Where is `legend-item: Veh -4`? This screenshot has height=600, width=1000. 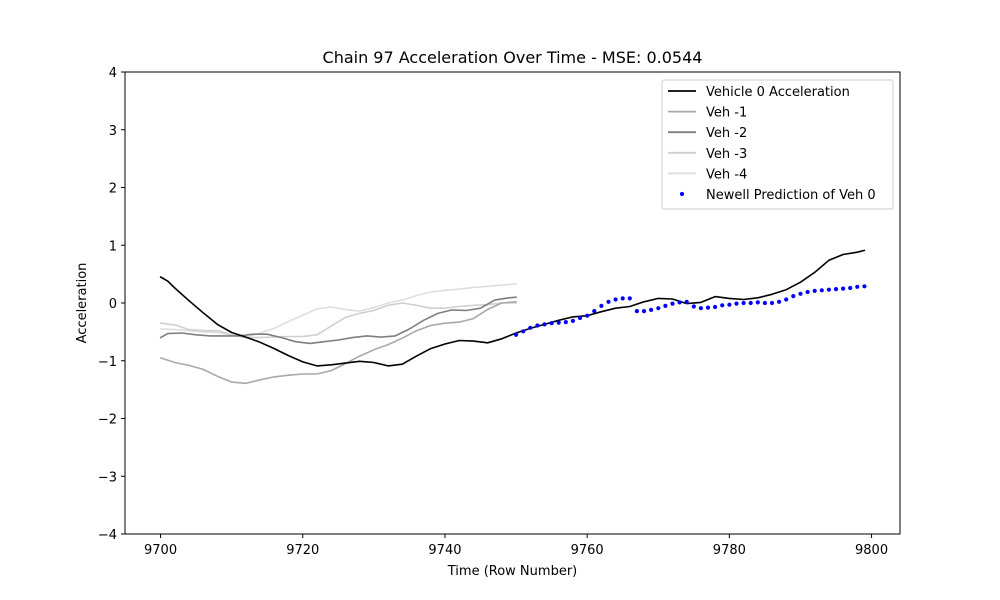
legend-item: Veh -4 is located at coordinates (707, 174).